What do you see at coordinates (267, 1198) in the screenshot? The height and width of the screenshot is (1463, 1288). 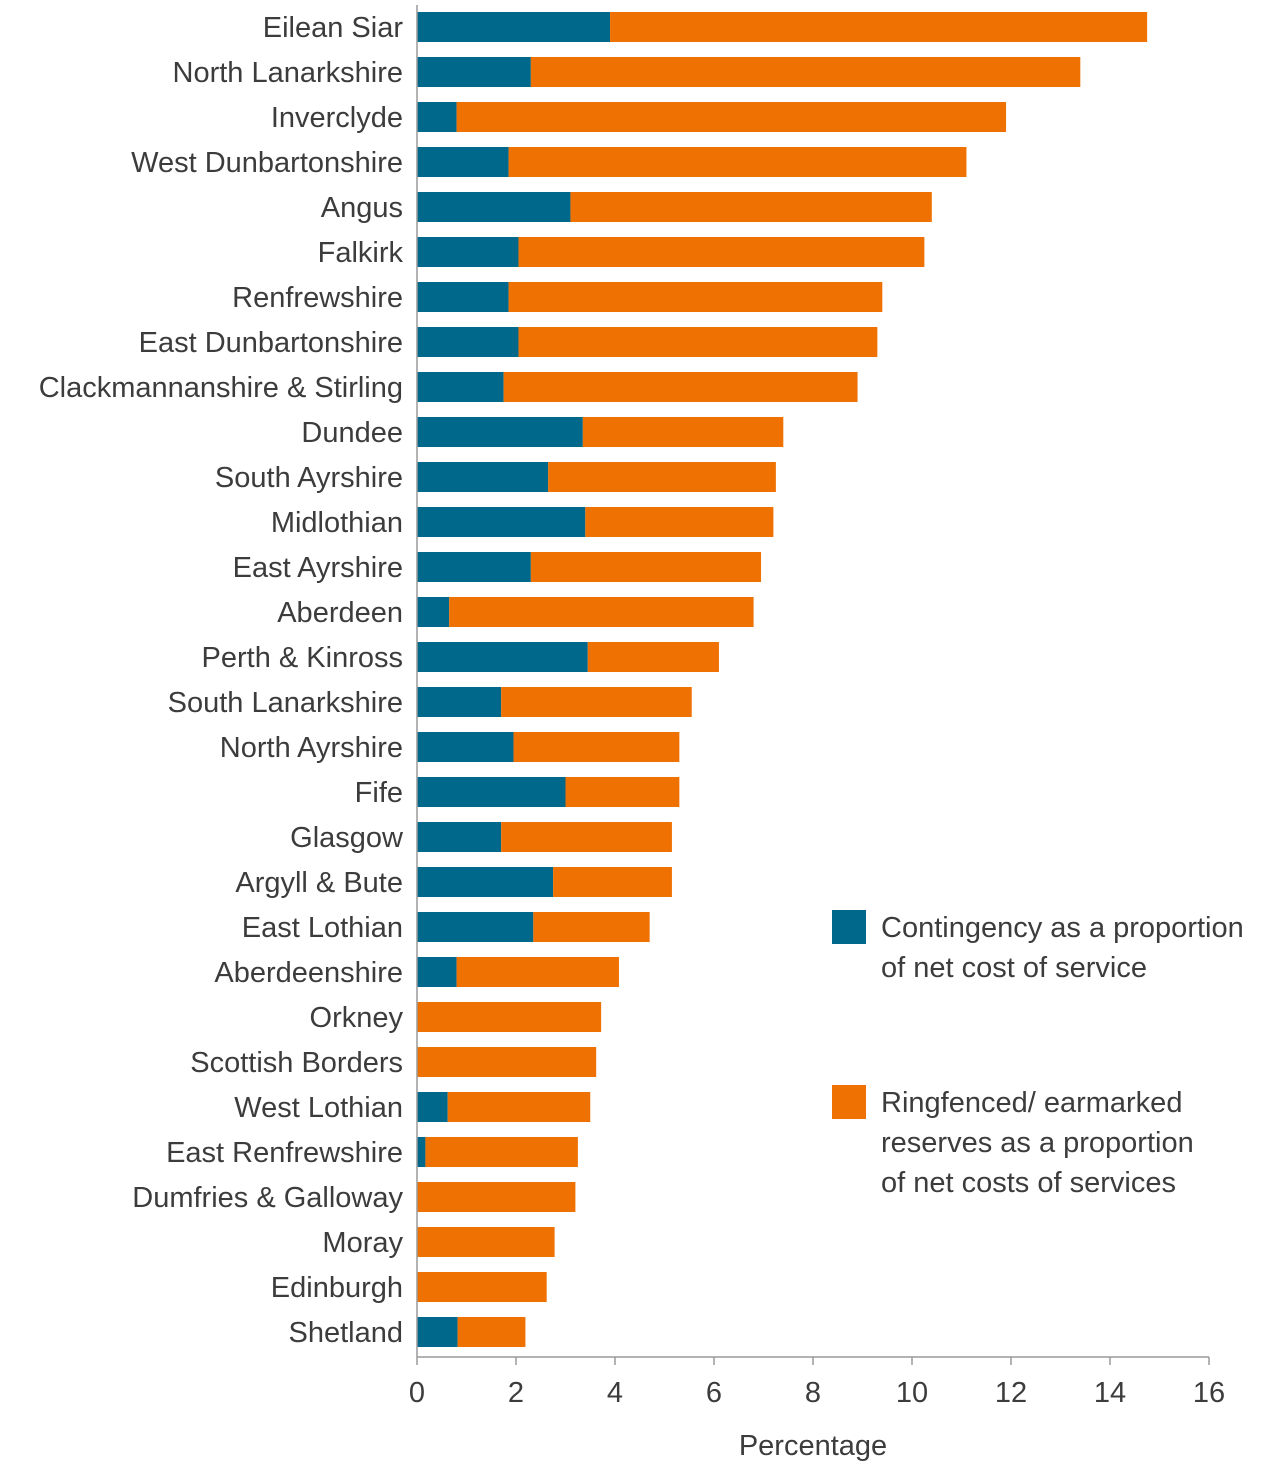 I see `category-label: Dumfries & Galloway` at bounding box center [267, 1198].